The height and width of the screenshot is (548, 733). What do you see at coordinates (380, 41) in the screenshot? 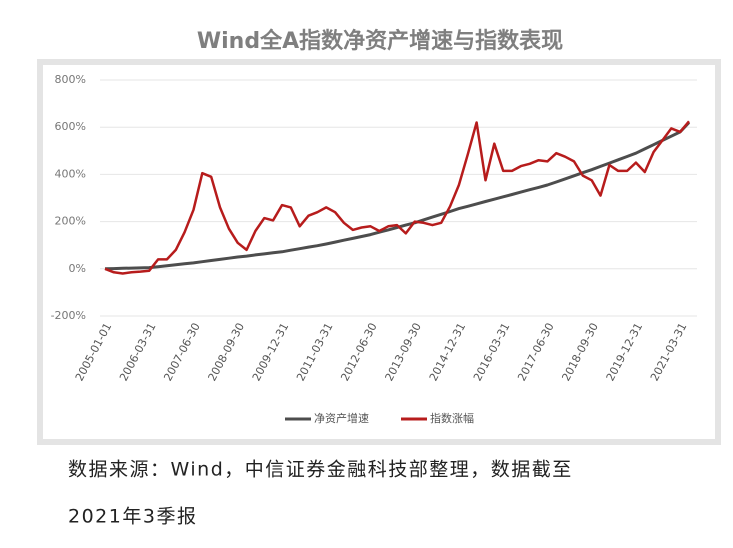
I see `chart-title: Wind全A指数净资产增速与指数表现` at bounding box center [380, 41].